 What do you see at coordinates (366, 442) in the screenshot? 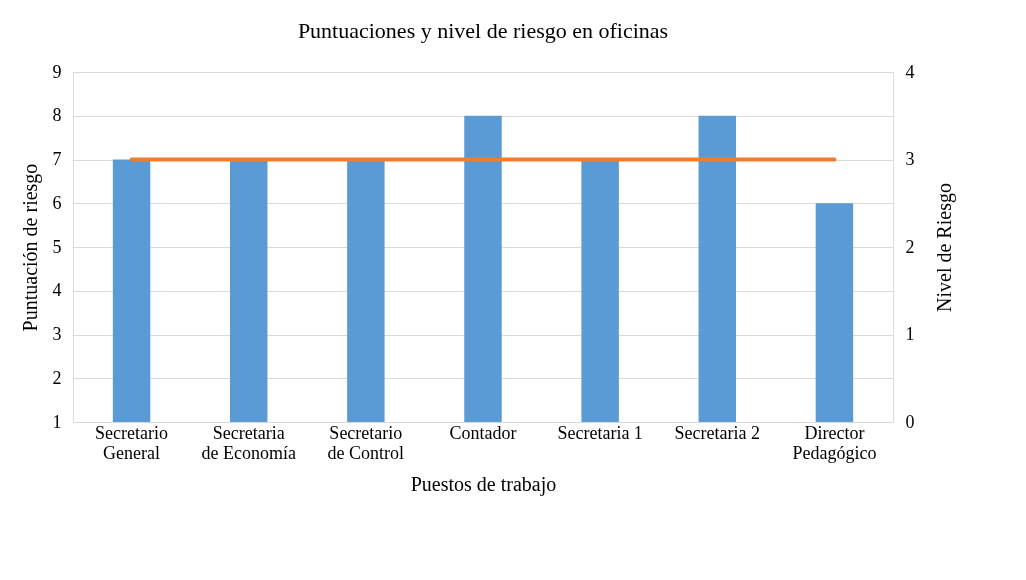
I see `x-tick-label: Secretario de Control` at bounding box center [366, 442].